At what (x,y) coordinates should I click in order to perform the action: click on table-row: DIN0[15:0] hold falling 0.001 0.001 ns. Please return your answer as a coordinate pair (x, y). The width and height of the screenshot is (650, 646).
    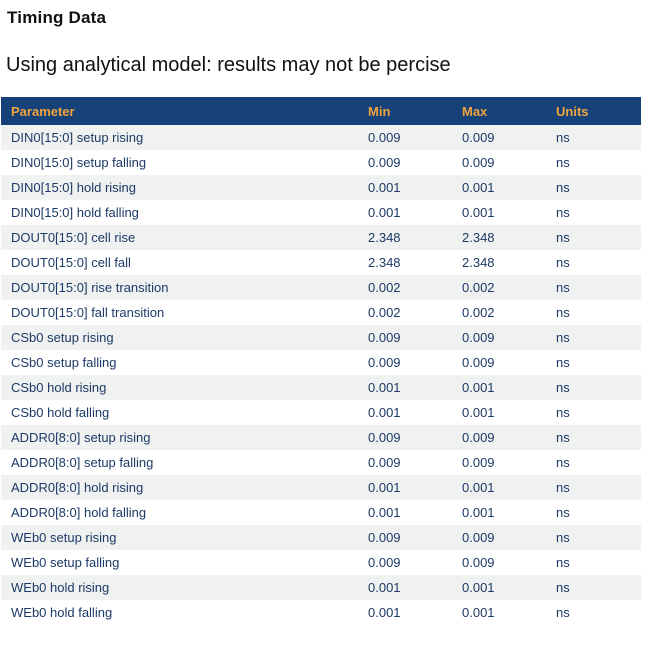
    Looking at the image, I should click on (321, 212).